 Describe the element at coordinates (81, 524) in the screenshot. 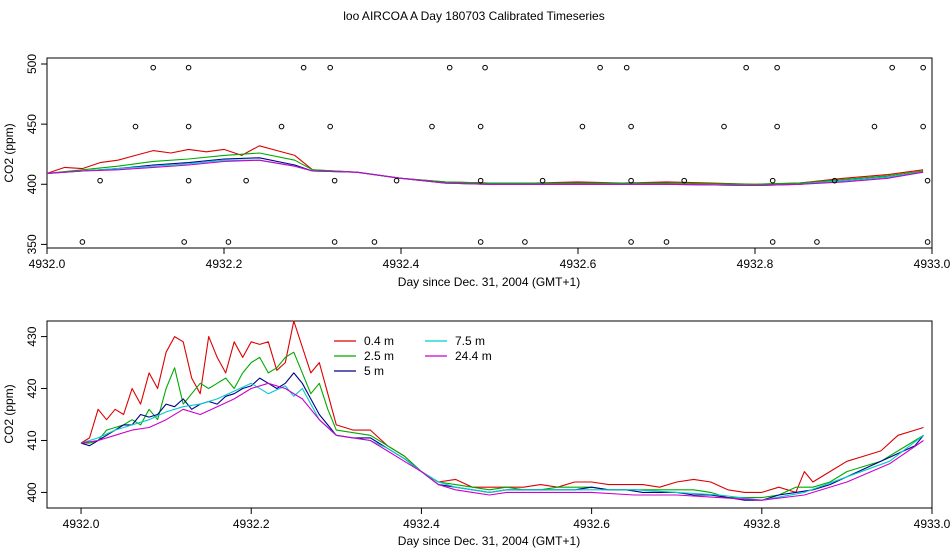

I see `bottom-x-tick-label: 4932.0` at that location.